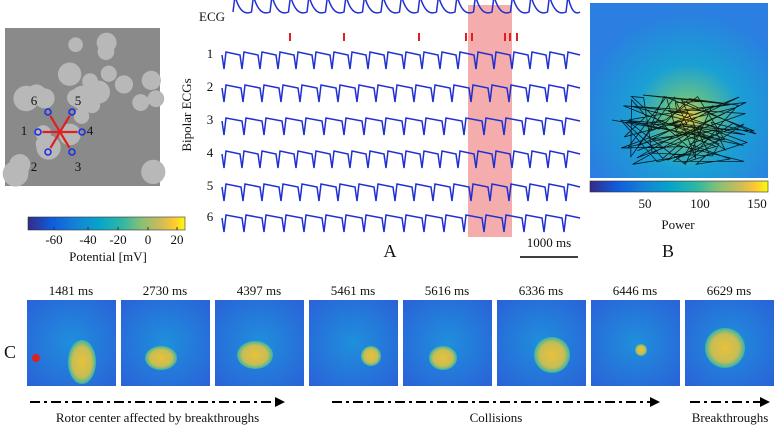 This screenshot has width=774, height=434. Describe the element at coordinates (541, 290) in the screenshot. I see `frame-time: 6336 ms` at that location.